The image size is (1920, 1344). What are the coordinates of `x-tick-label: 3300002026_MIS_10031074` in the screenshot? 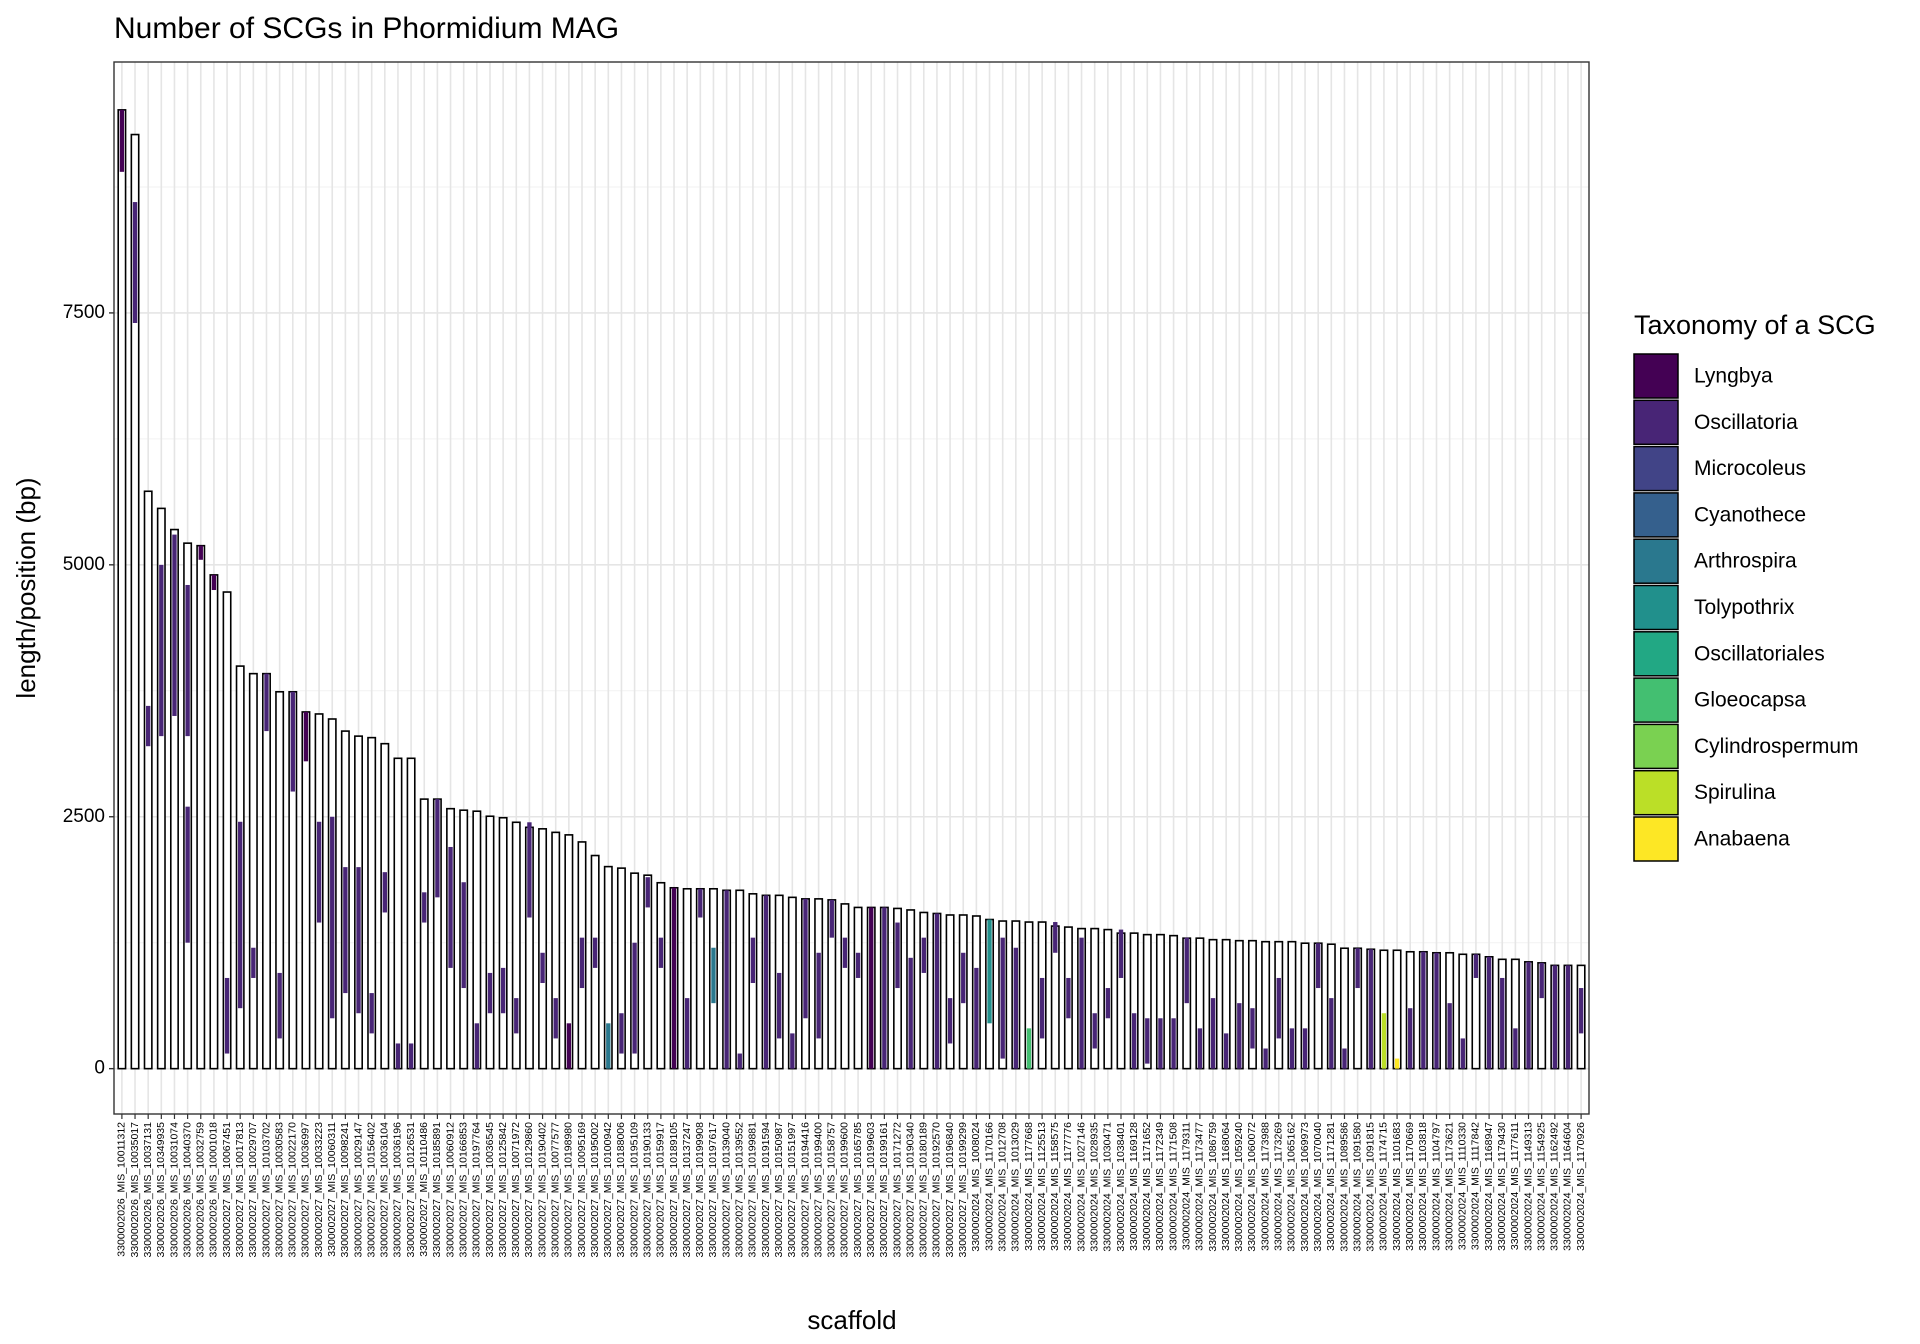 It's located at (174, 1190).